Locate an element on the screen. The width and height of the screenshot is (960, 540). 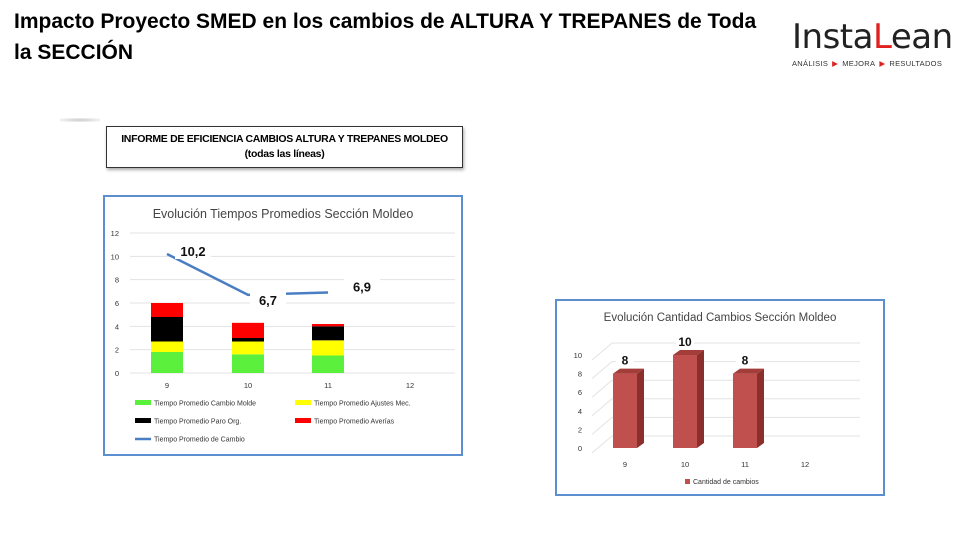
line-series is located at coordinates (247, 274).